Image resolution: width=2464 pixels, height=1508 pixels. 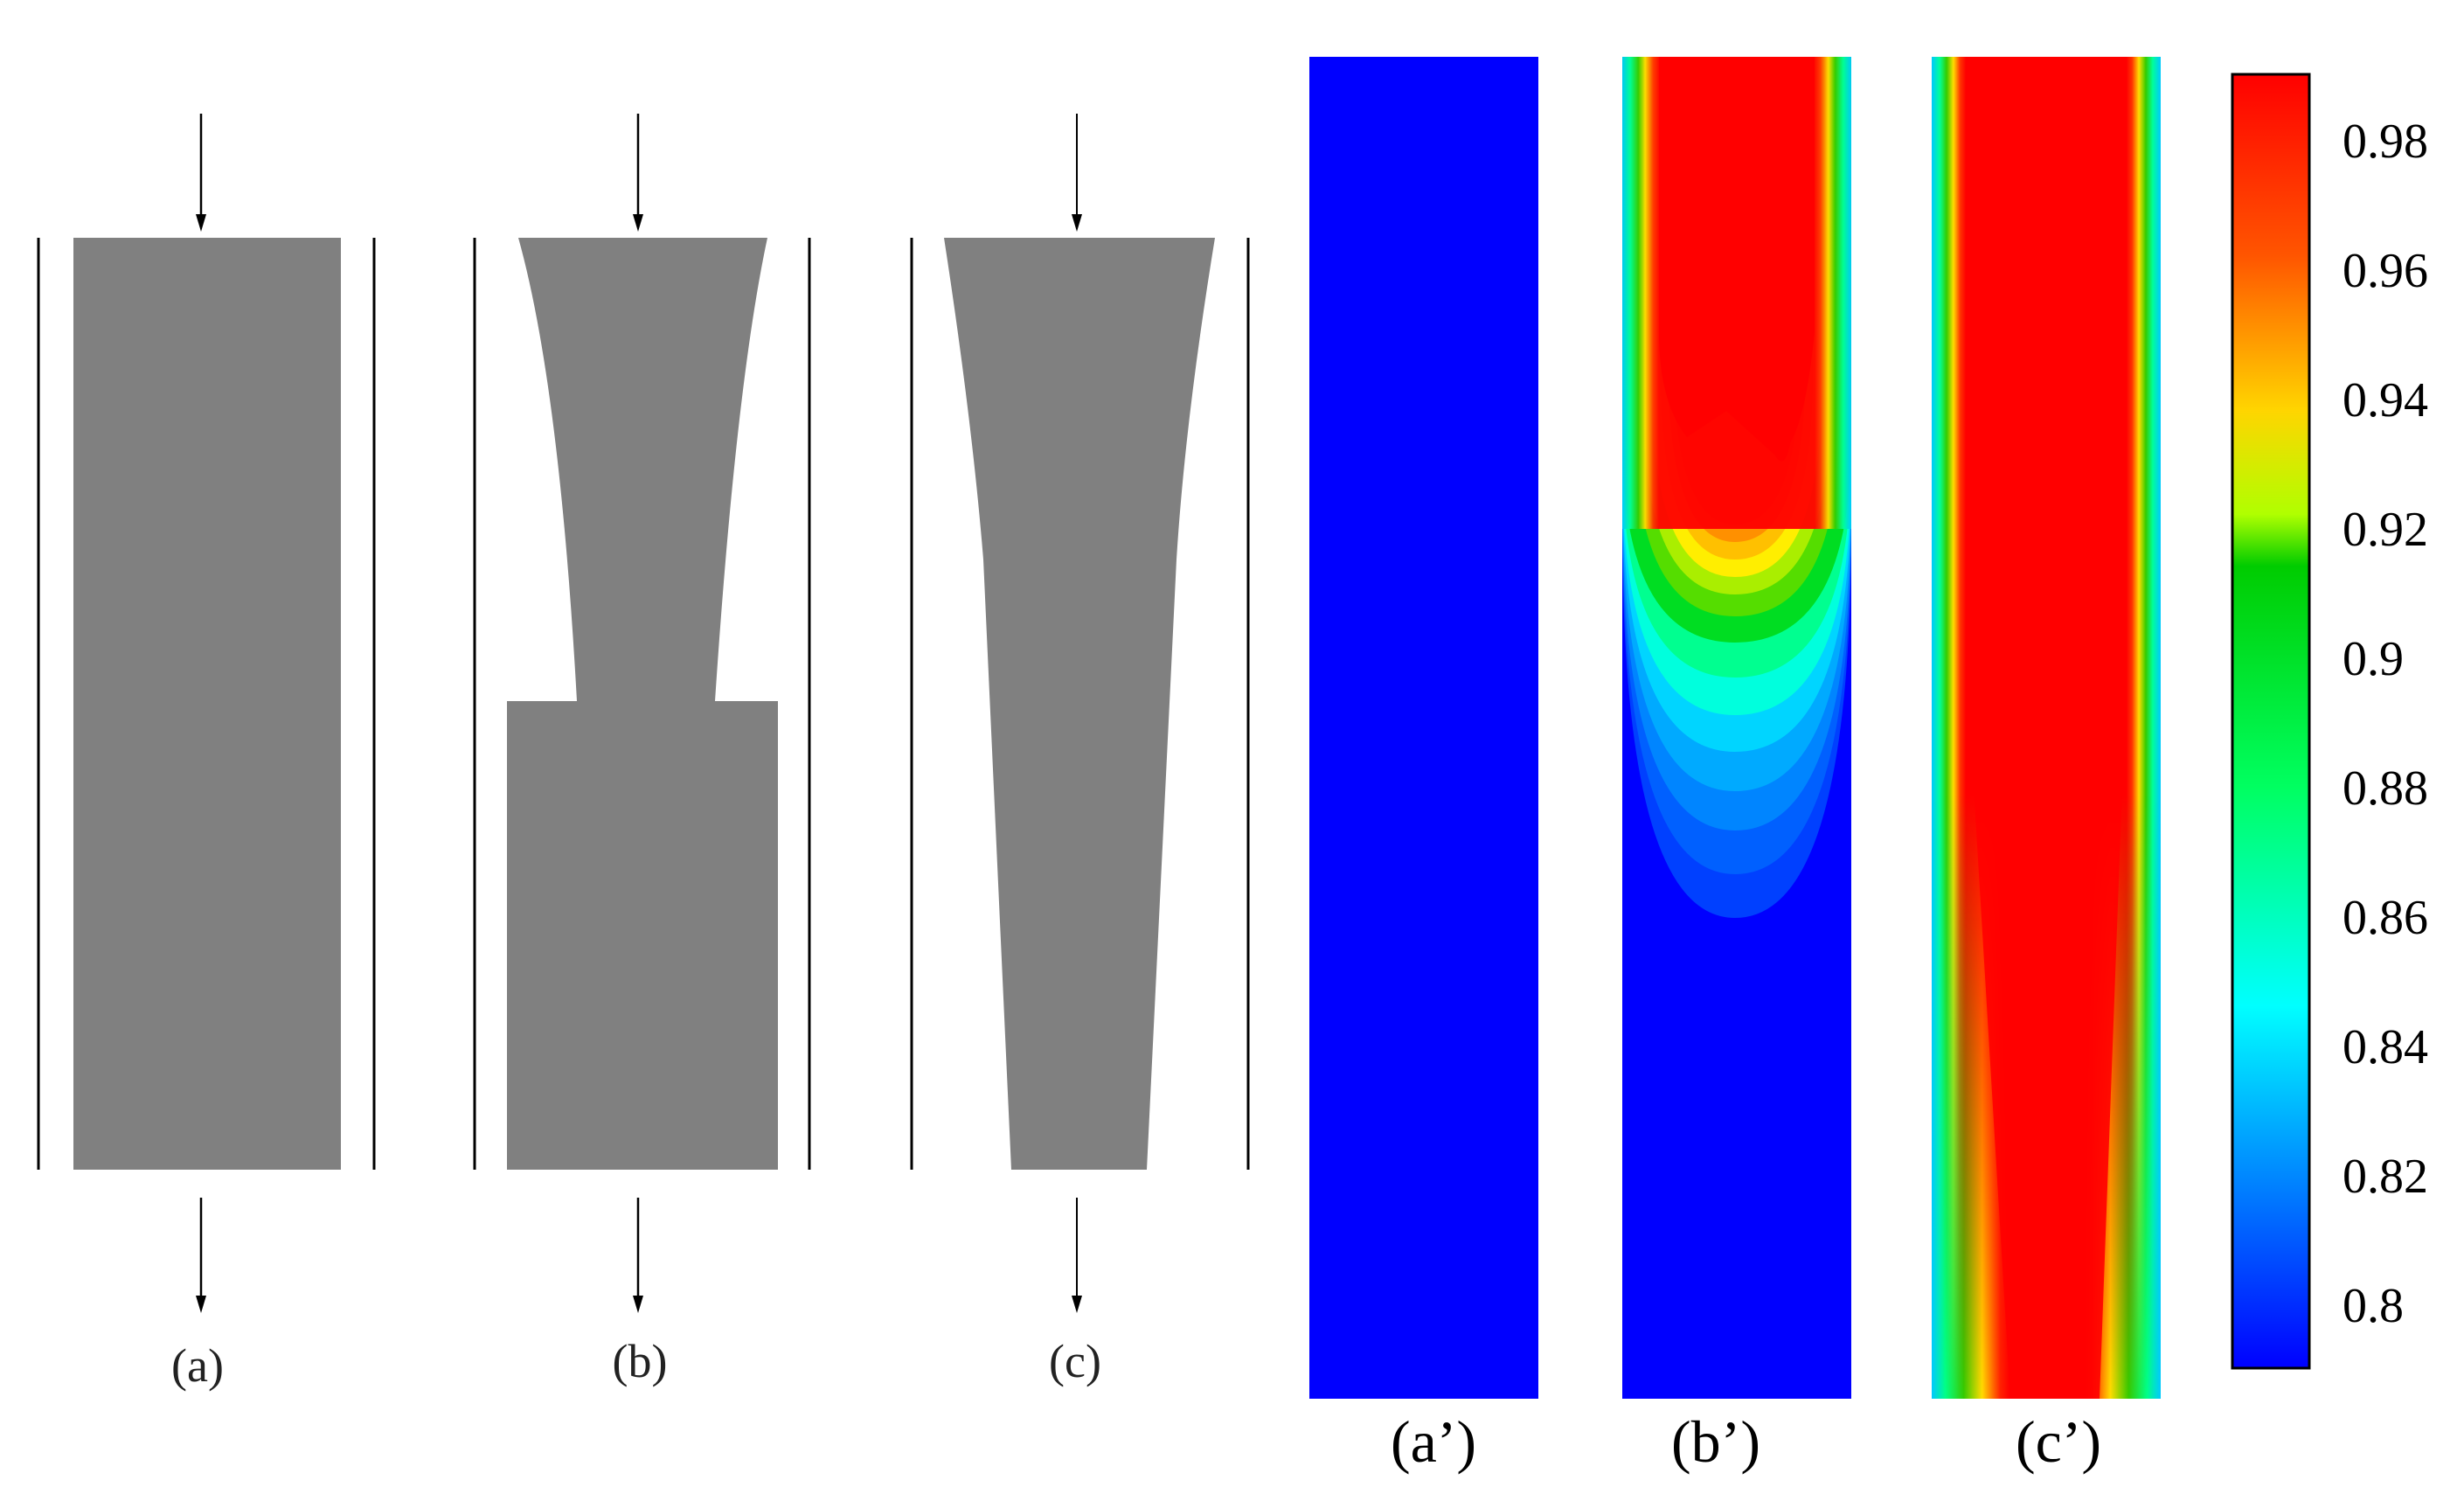 I want to click on contour-field, so click(x=1423, y=728).